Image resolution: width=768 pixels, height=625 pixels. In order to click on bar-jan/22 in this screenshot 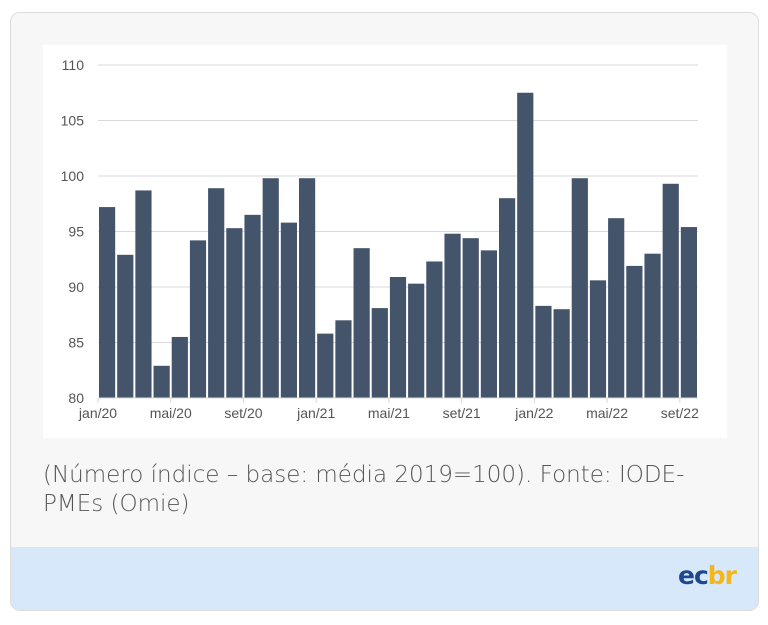, I will do `click(543, 351)`.